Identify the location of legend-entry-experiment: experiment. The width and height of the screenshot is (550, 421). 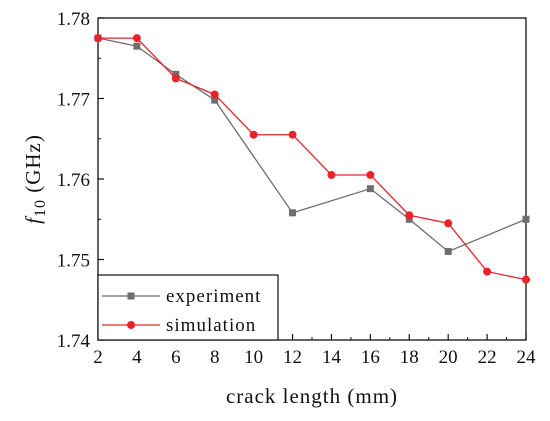
(181, 296).